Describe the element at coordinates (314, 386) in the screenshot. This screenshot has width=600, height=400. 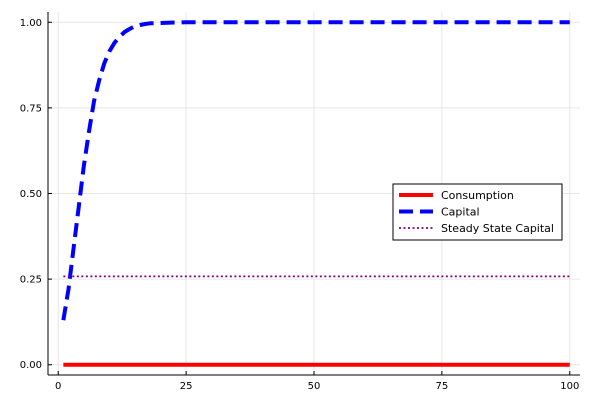
I see `x-tick-label-2: 50` at that location.